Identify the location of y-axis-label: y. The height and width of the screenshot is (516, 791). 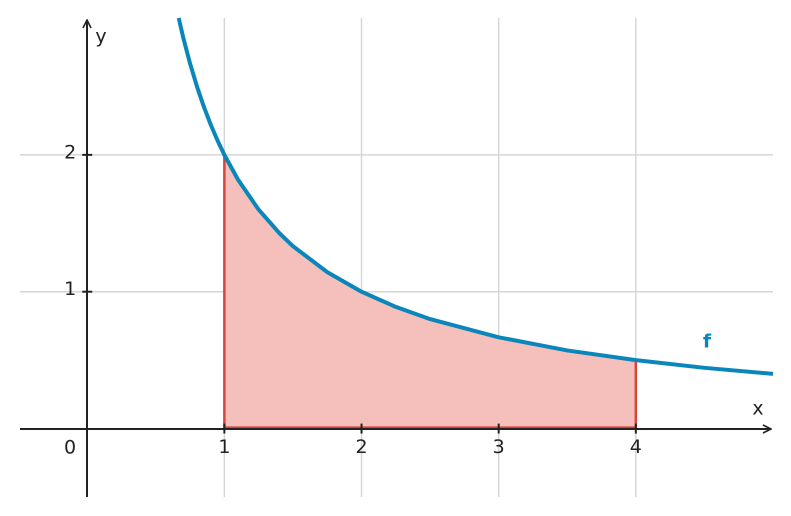
(100, 37).